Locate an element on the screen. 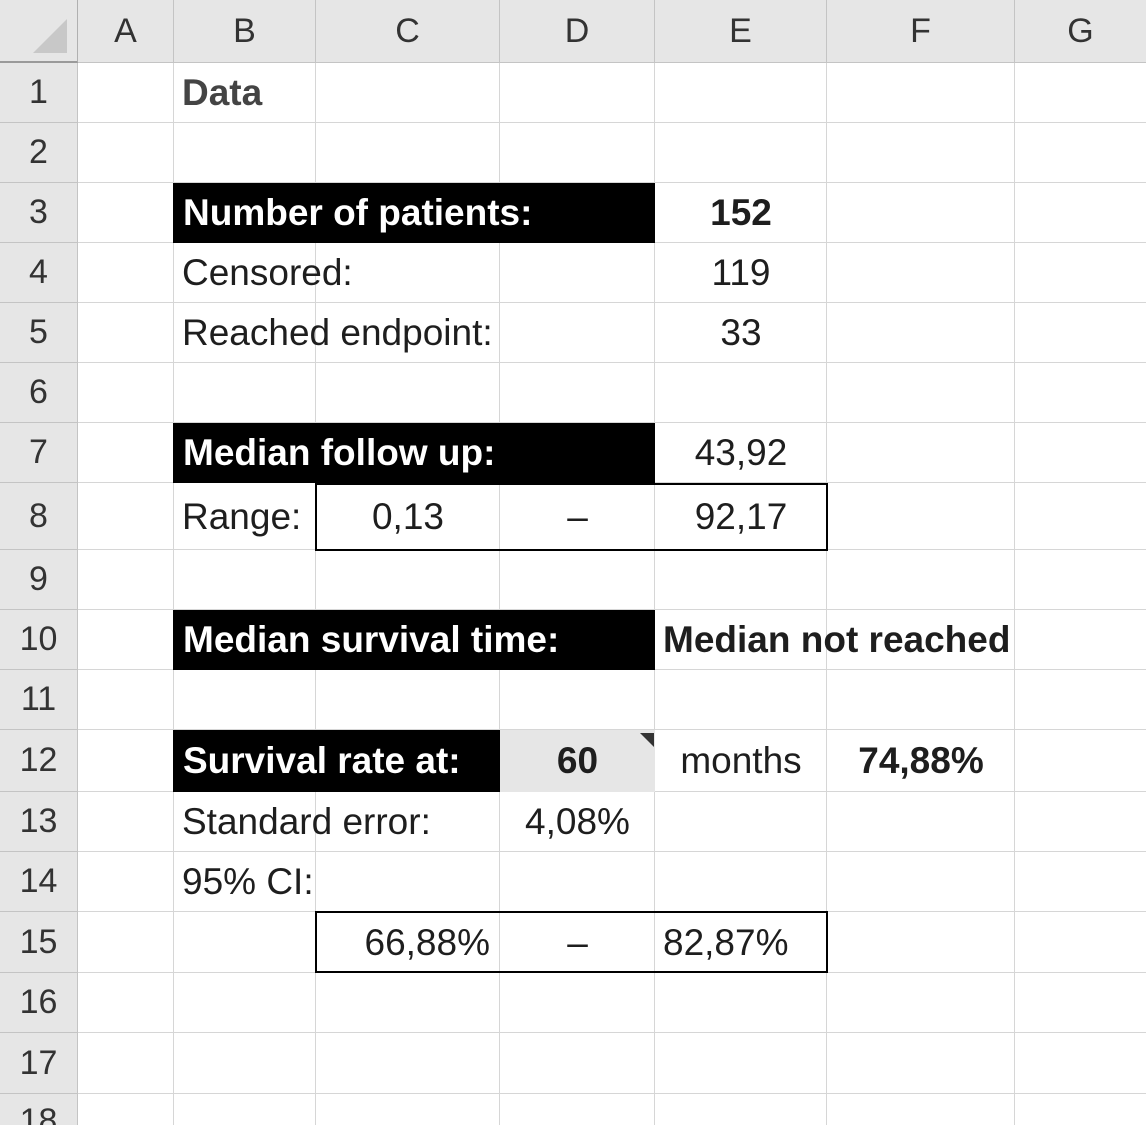 The height and width of the screenshot is (1125, 1146). column-header-f: F is located at coordinates (921, 31).